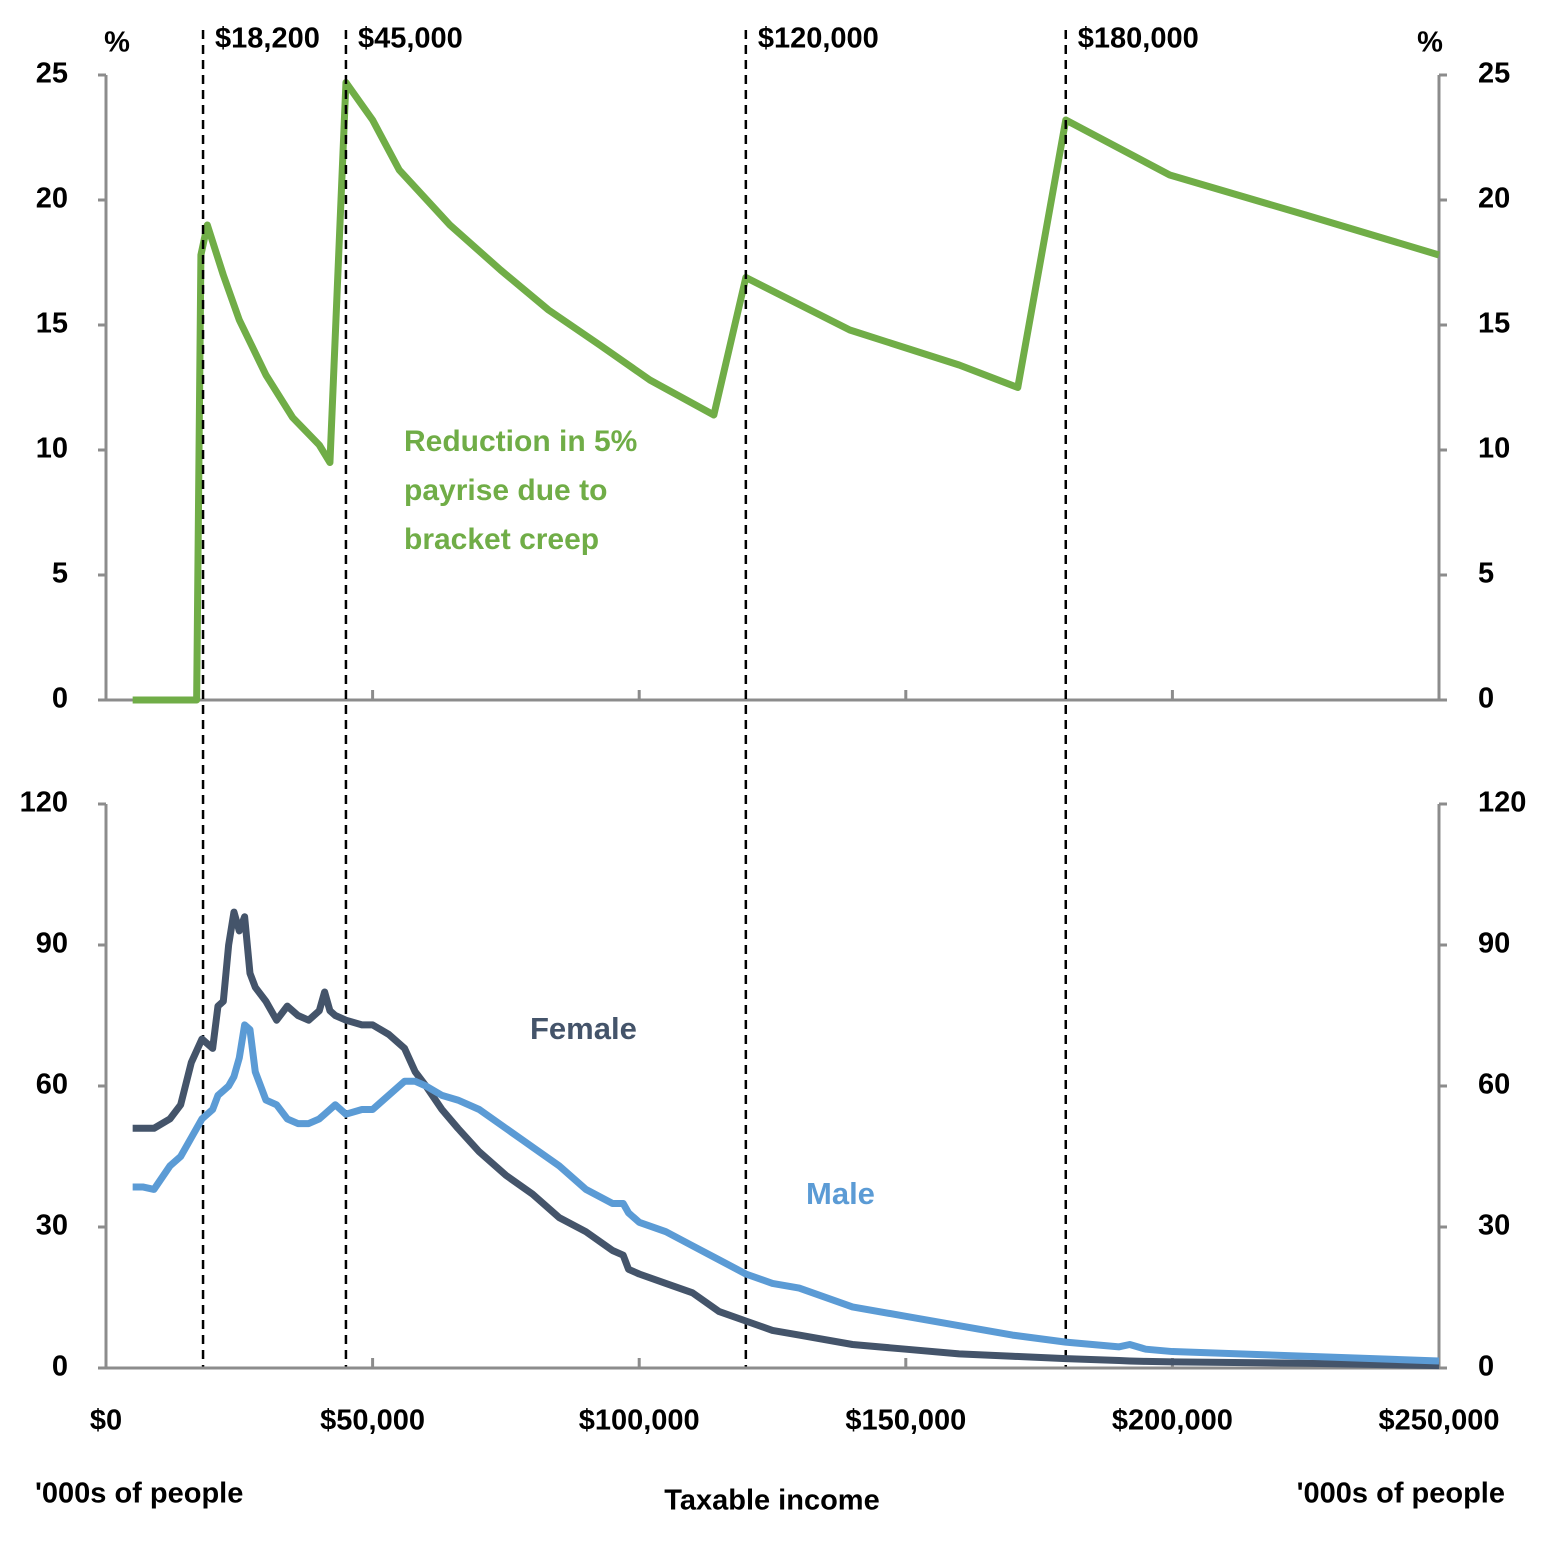 This screenshot has width=1547, height=1554. Describe the element at coordinates (1494, 449) in the screenshot. I see `y-tick-label-right: 10` at that location.